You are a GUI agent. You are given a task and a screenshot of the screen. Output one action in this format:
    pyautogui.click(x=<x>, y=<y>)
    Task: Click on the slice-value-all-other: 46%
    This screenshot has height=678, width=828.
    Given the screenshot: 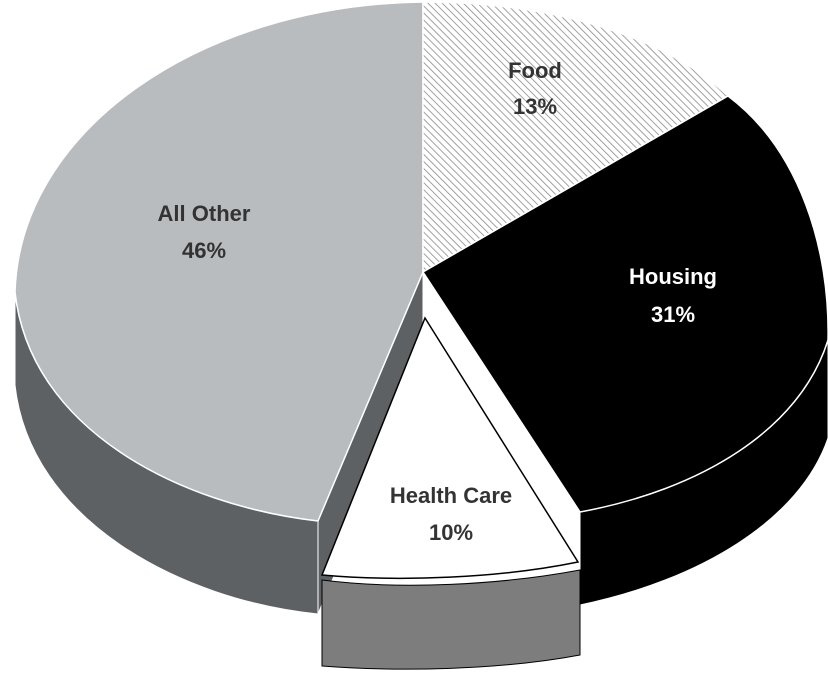 What is the action you would take?
    pyautogui.click(x=204, y=250)
    